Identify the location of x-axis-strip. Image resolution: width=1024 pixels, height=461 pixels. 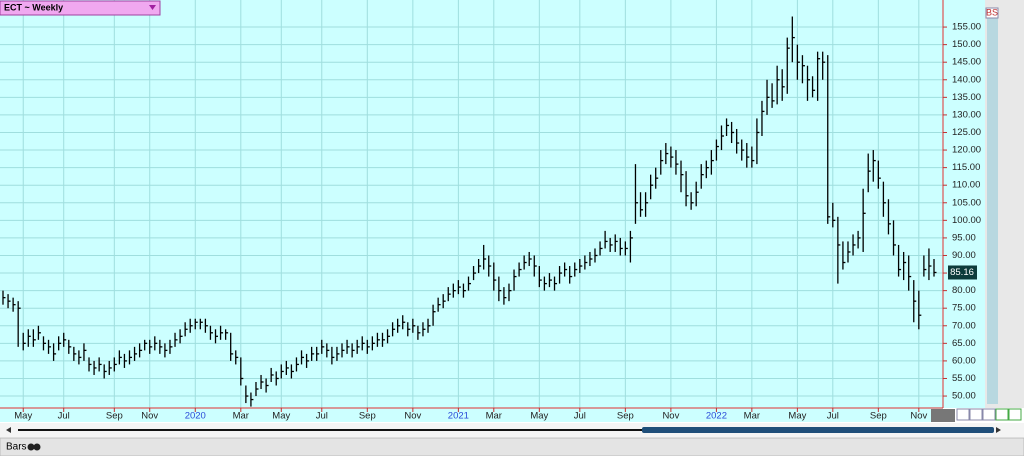
(471, 415).